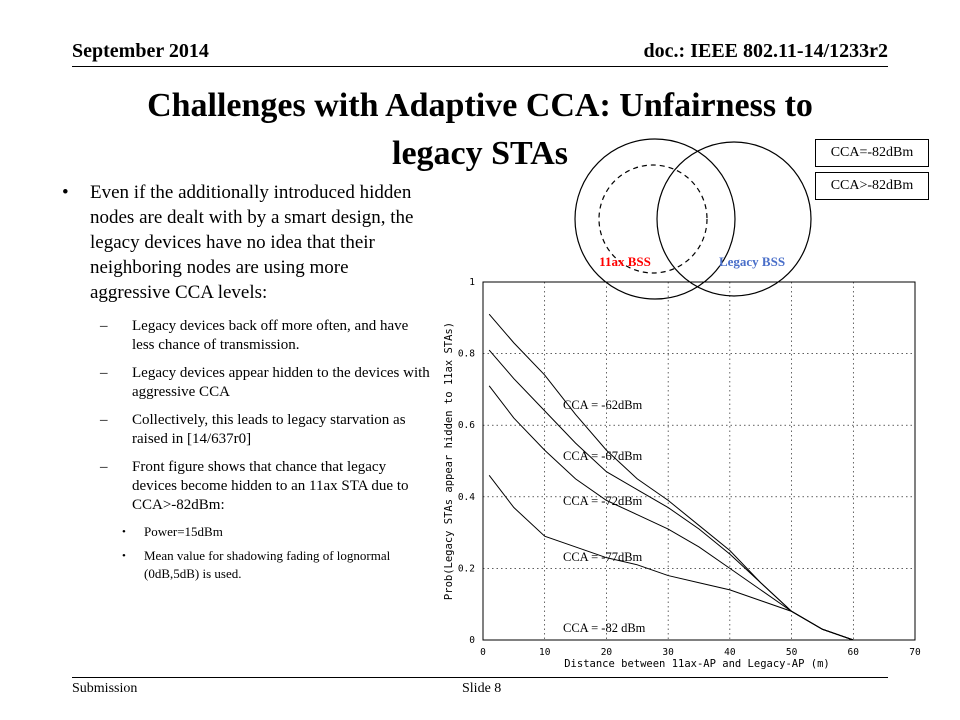 The width and height of the screenshot is (960, 720). Describe the element at coordinates (625, 261) in the screenshot. I see `11ax-bss-label: 11ax BSS` at that location.